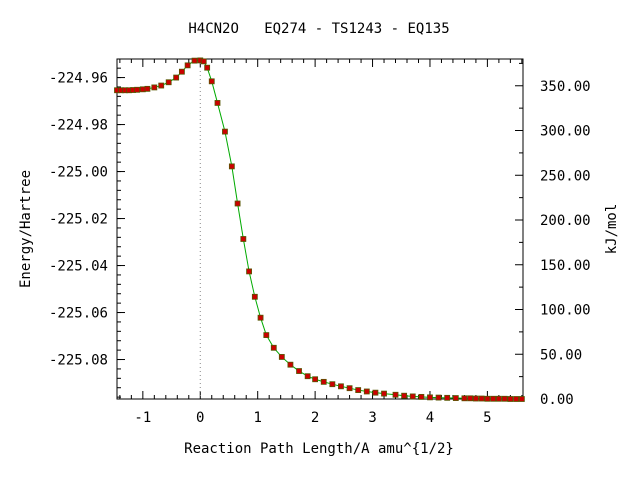 This screenshot has width=640, height=480. I want to click on y-tick-label: -224.98, so click(78, 126).